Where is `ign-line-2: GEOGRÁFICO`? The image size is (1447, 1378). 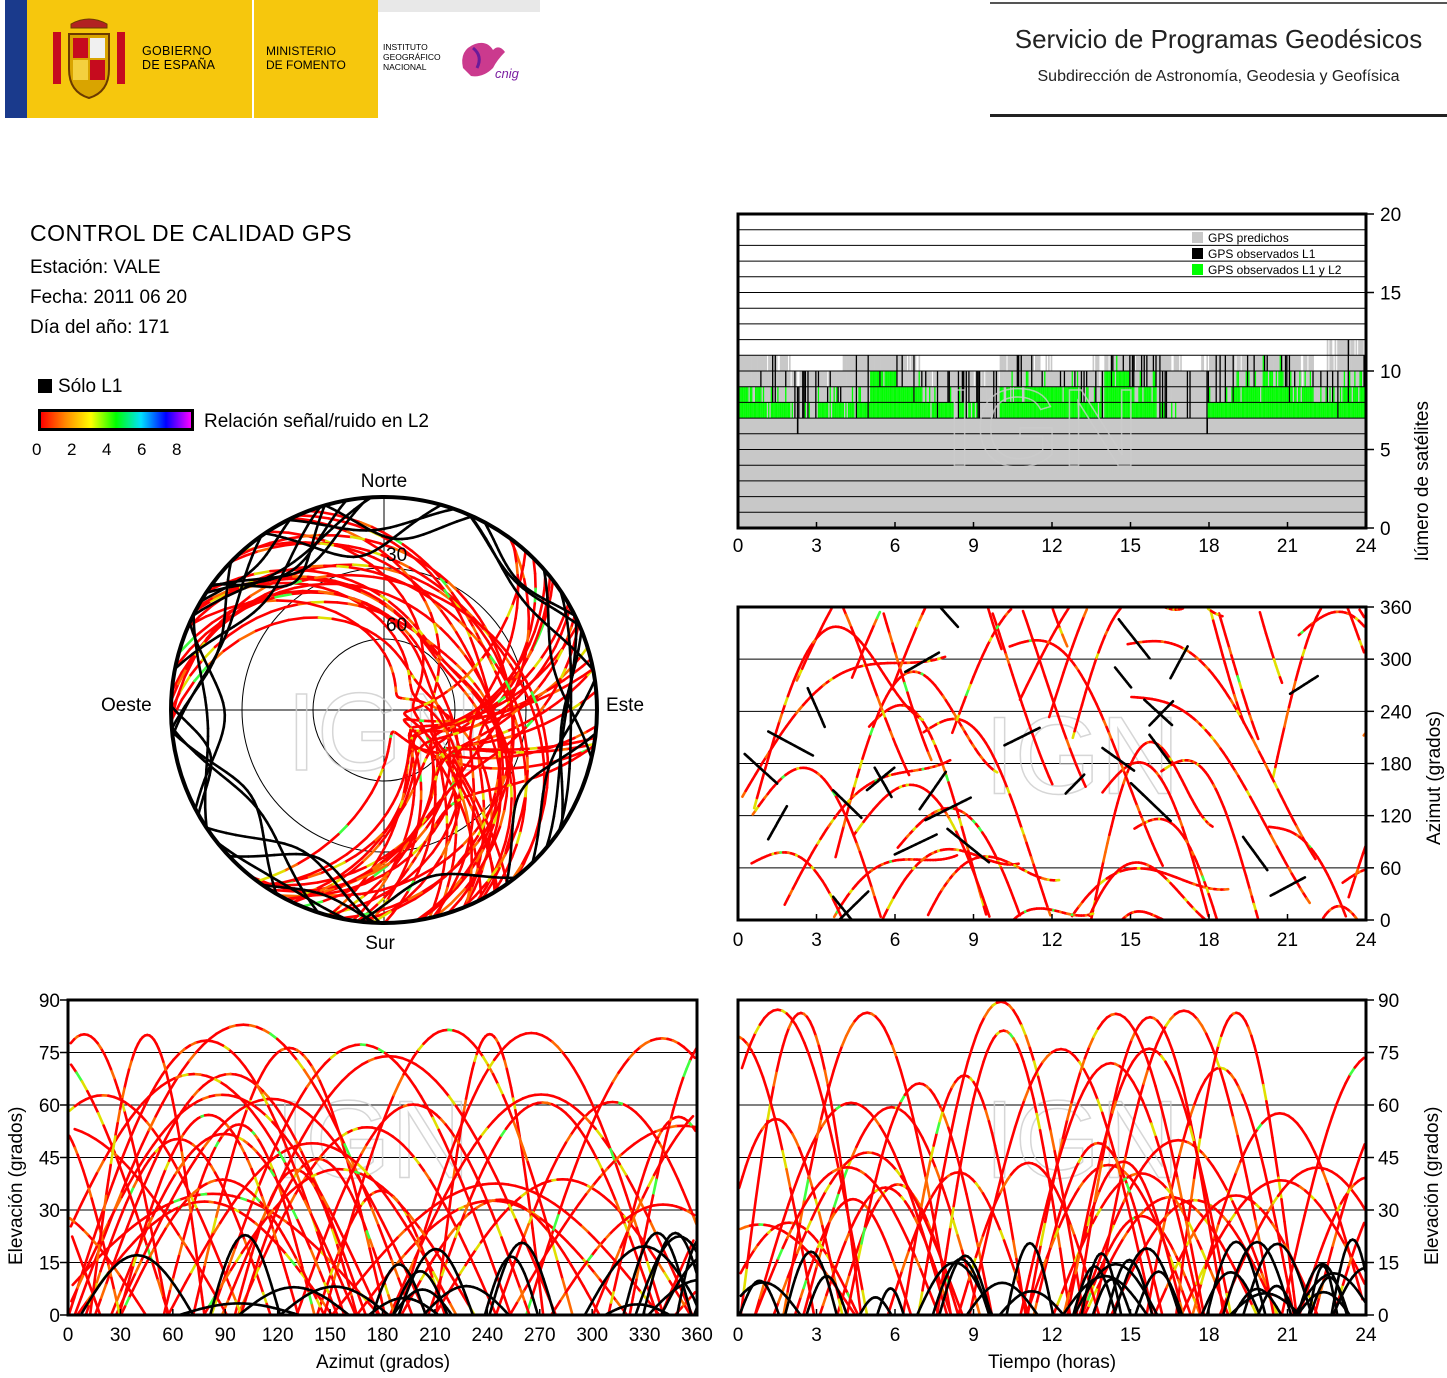 ign-line-2: GEOGRÁFICO is located at coordinates (412, 57).